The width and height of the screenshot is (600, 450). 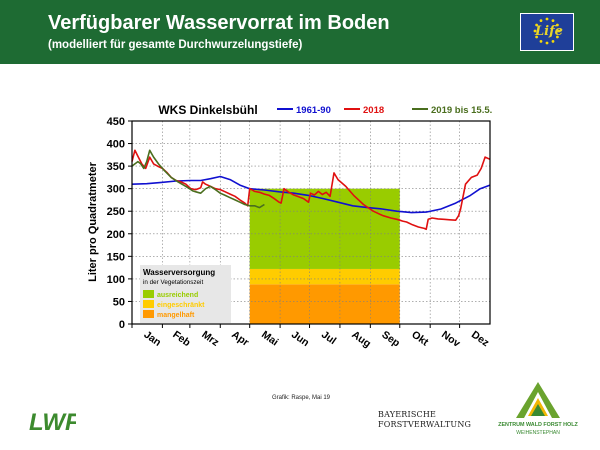 I want to click on chart-series, so click(x=311, y=190).